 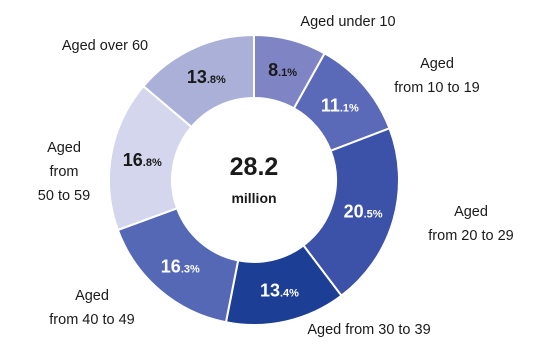 What do you see at coordinates (105, 46) in the screenshot?
I see `category-label: Aged over 60` at bounding box center [105, 46].